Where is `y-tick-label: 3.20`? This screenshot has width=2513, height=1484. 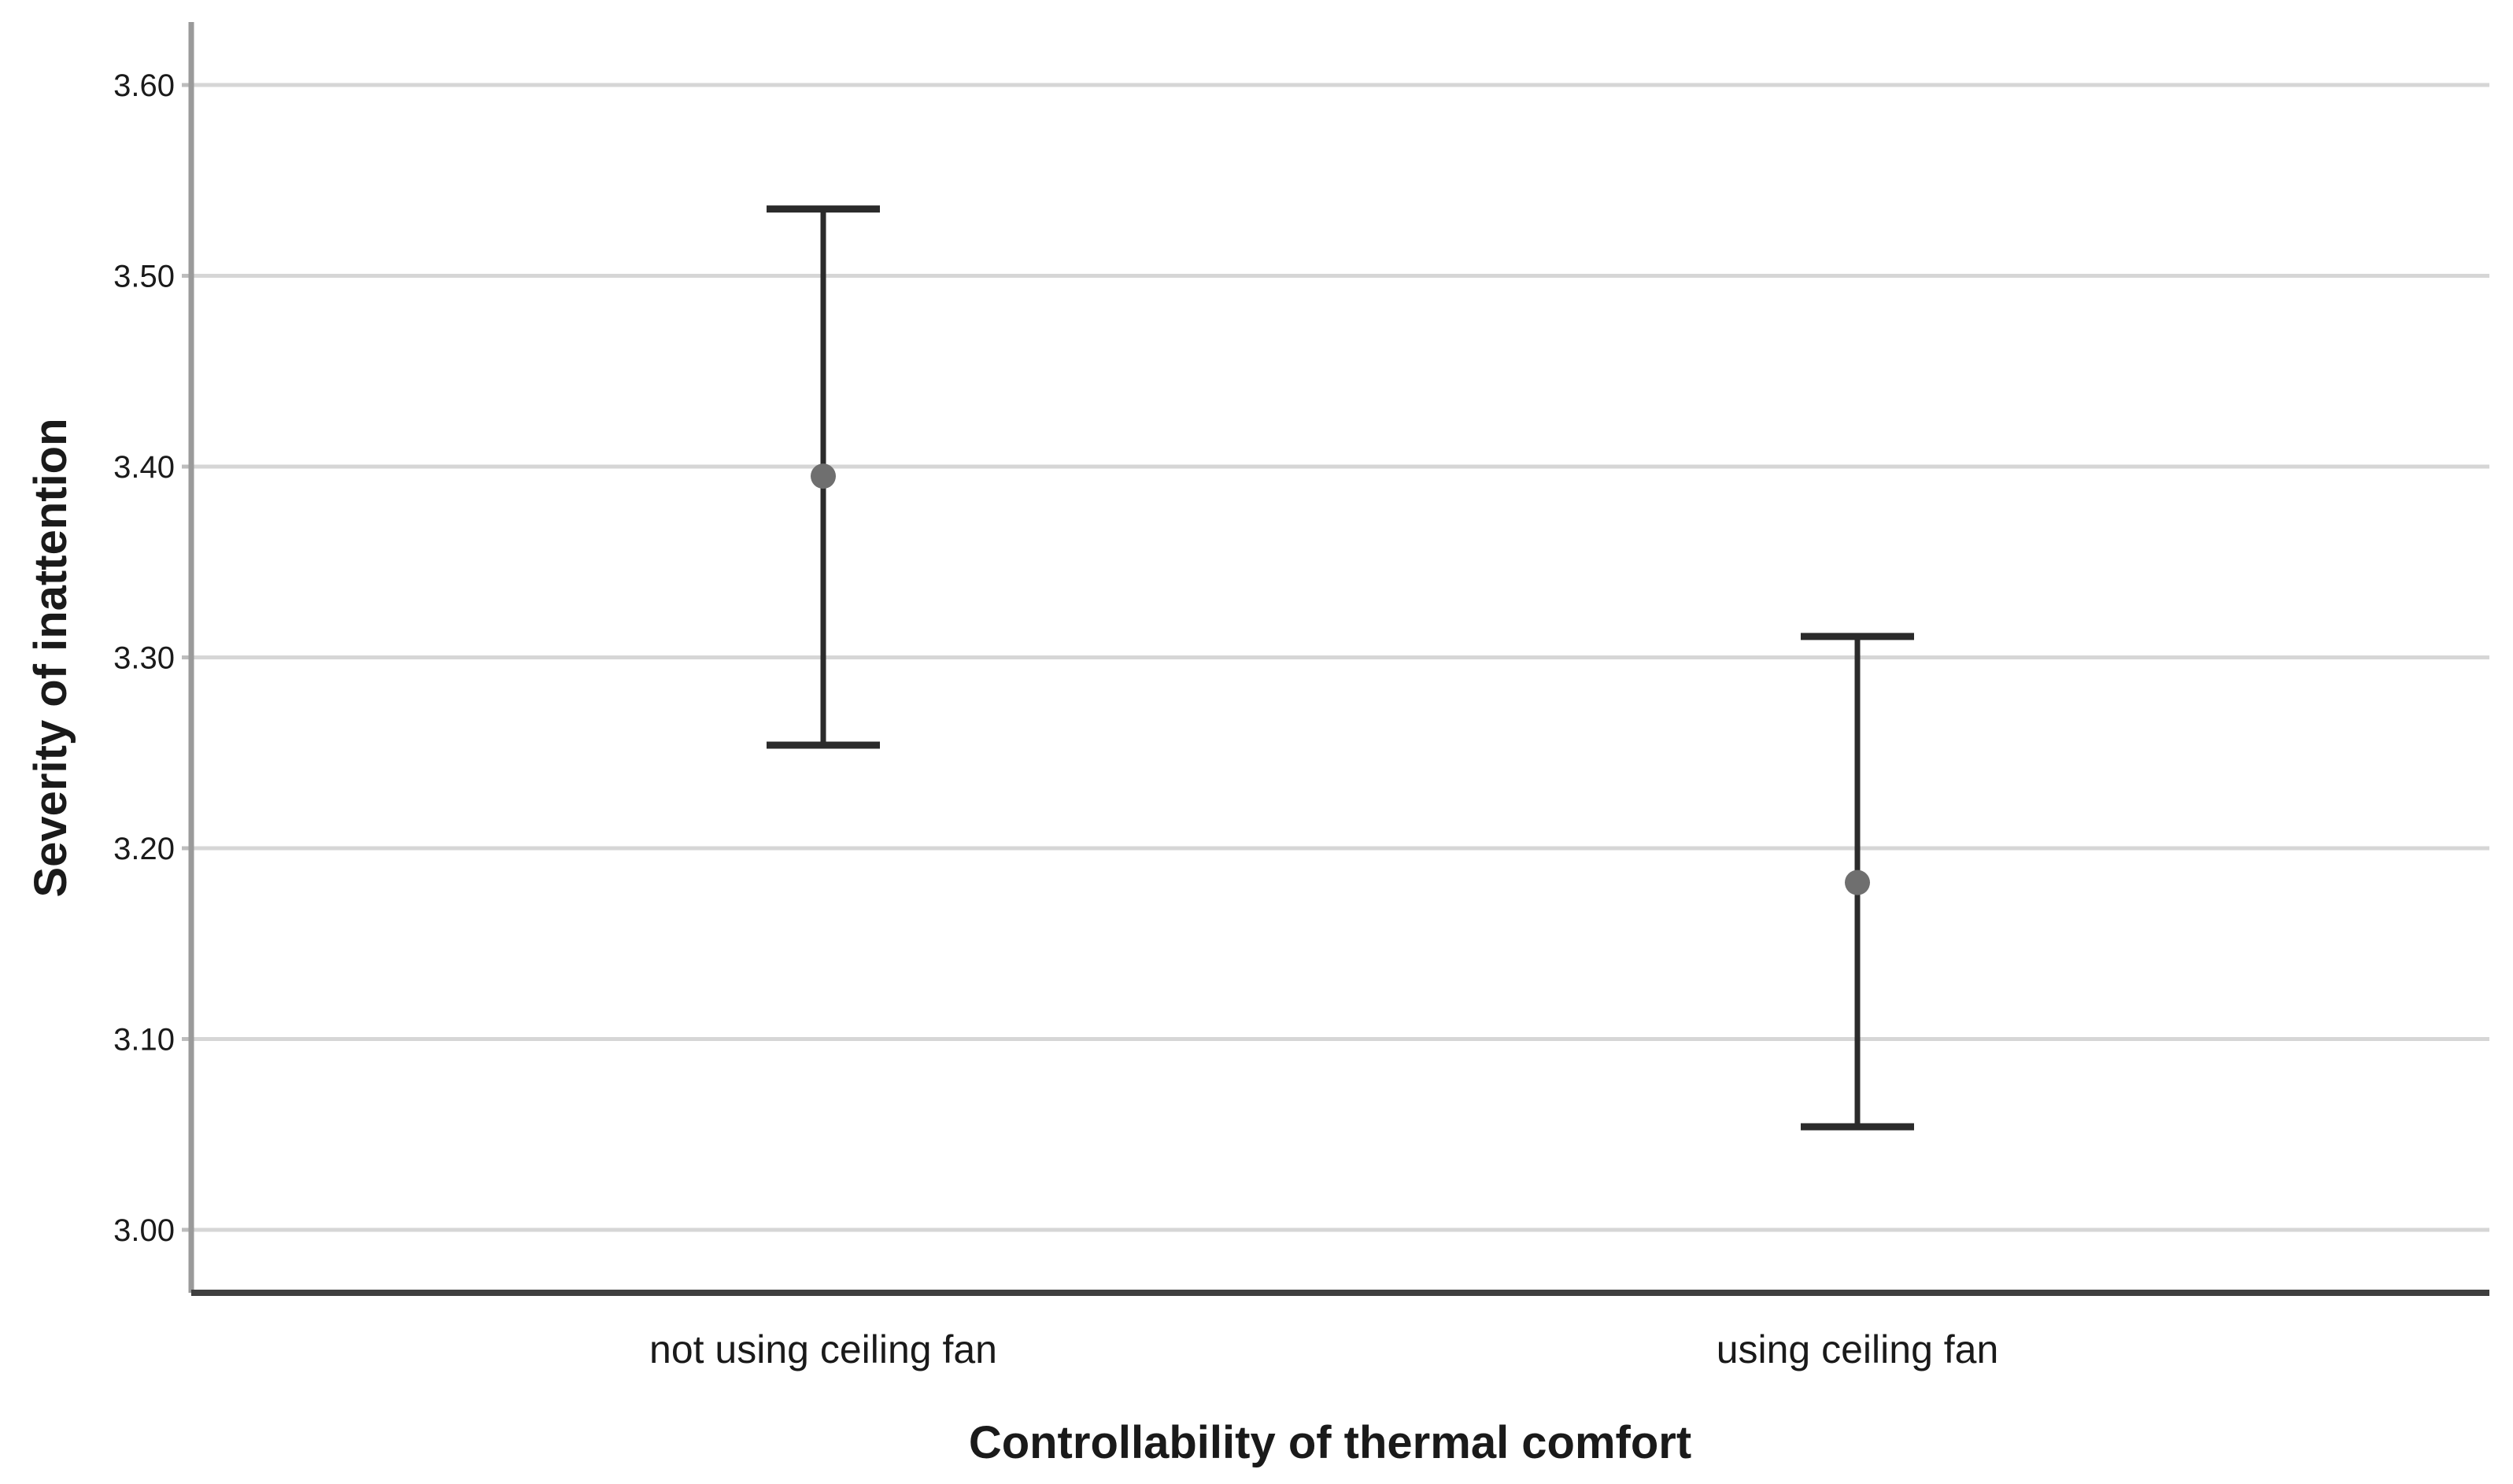
y-tick-label: 3.20 is located at coordinates (144, 849).